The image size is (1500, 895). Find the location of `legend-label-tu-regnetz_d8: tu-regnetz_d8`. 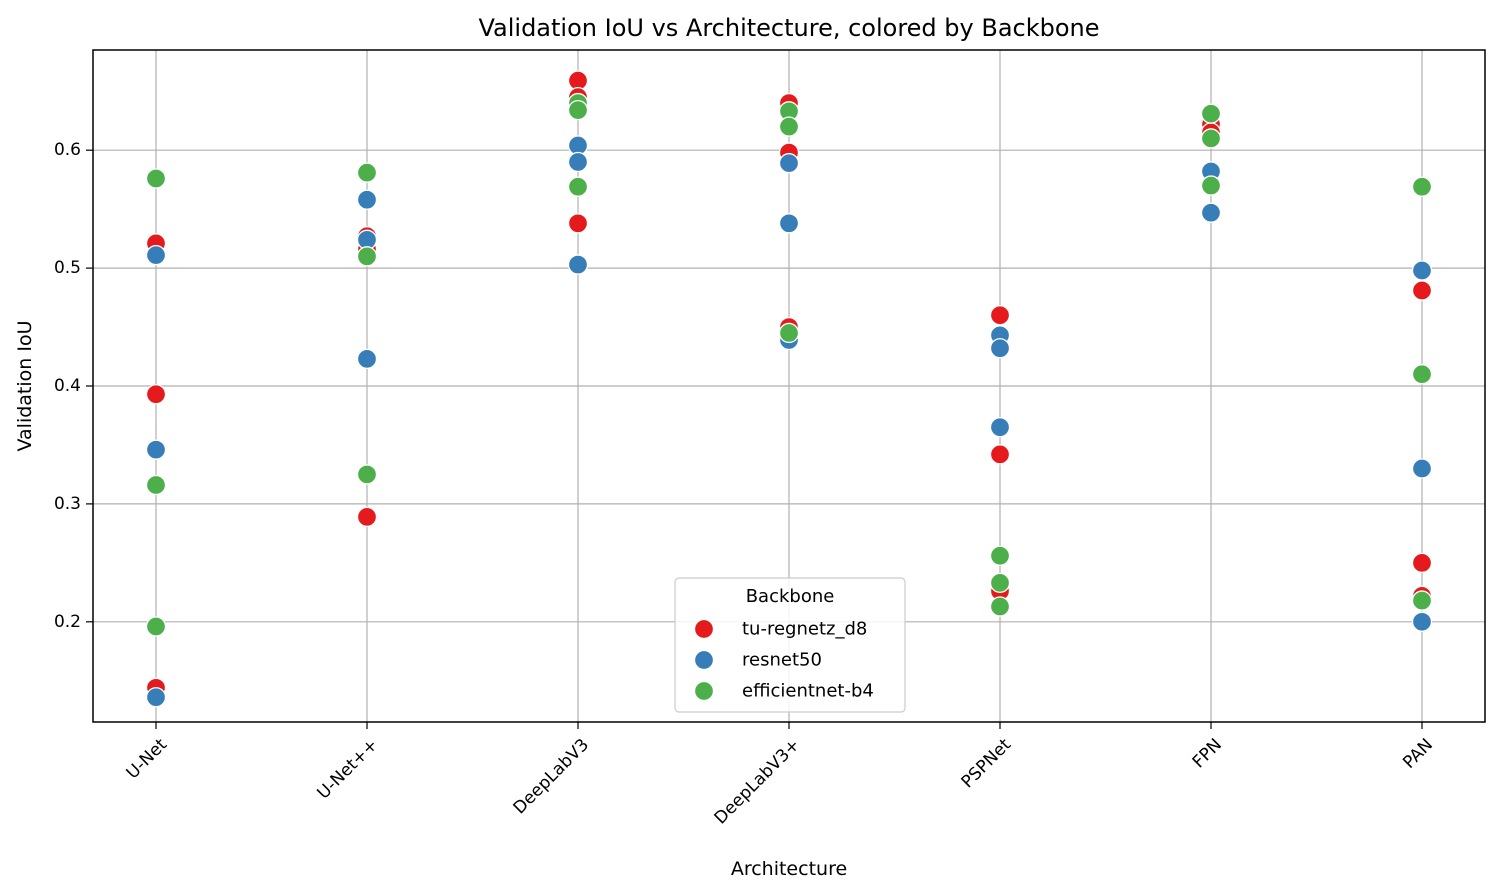

legend-label-tu-regnetz_d8: tu-regnetz_d8 is located at coordinates (804, 629).